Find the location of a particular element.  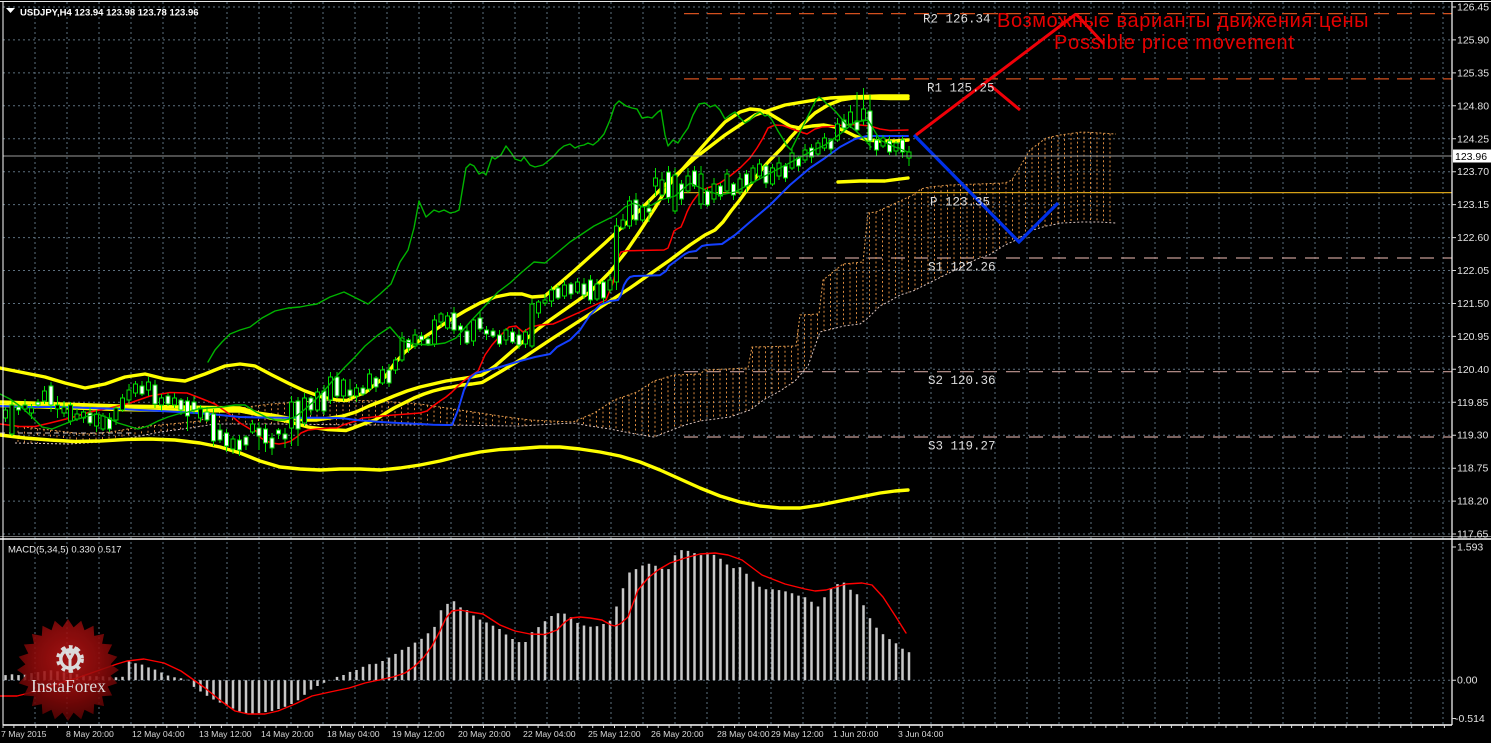

svg-text: MACD(5,34,5) 0.330 0.517 is located at coordinates (65, 550).